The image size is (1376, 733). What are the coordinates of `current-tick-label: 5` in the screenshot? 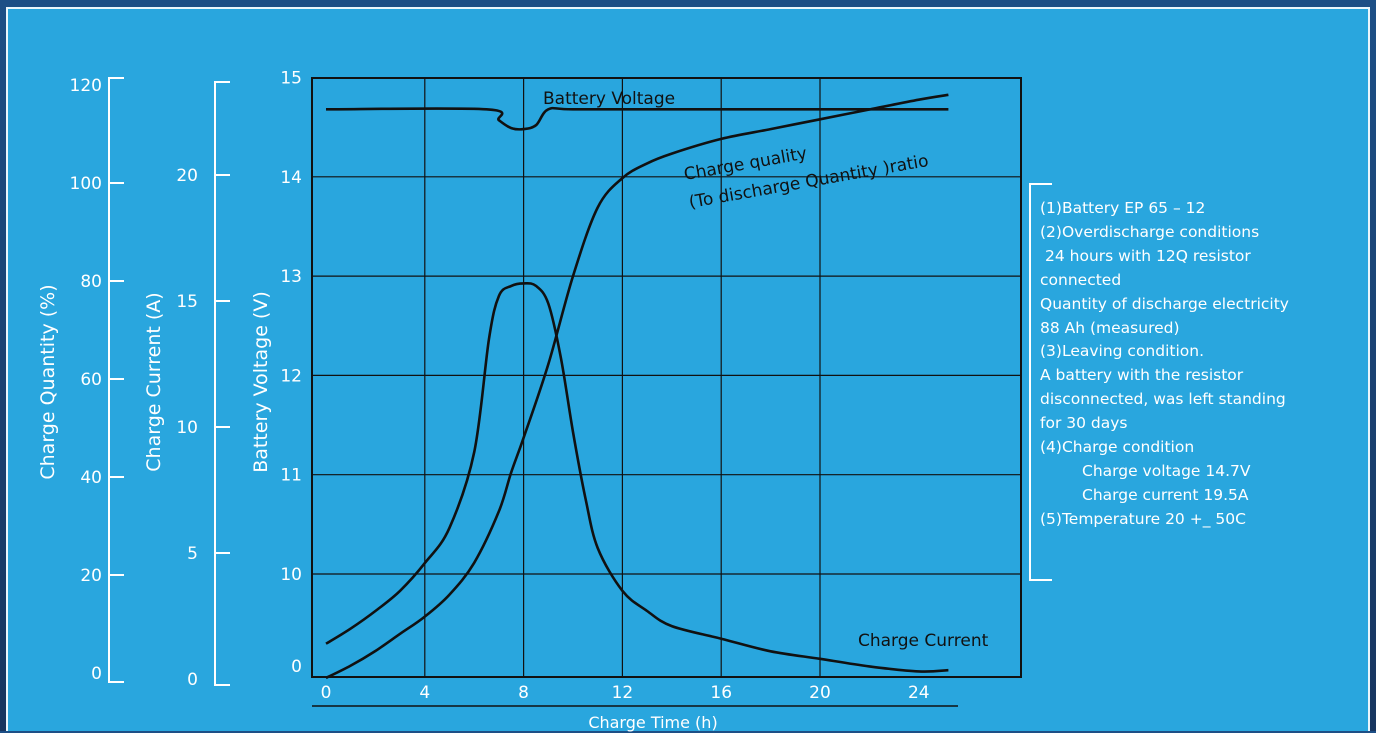 It's located at (192, 554).